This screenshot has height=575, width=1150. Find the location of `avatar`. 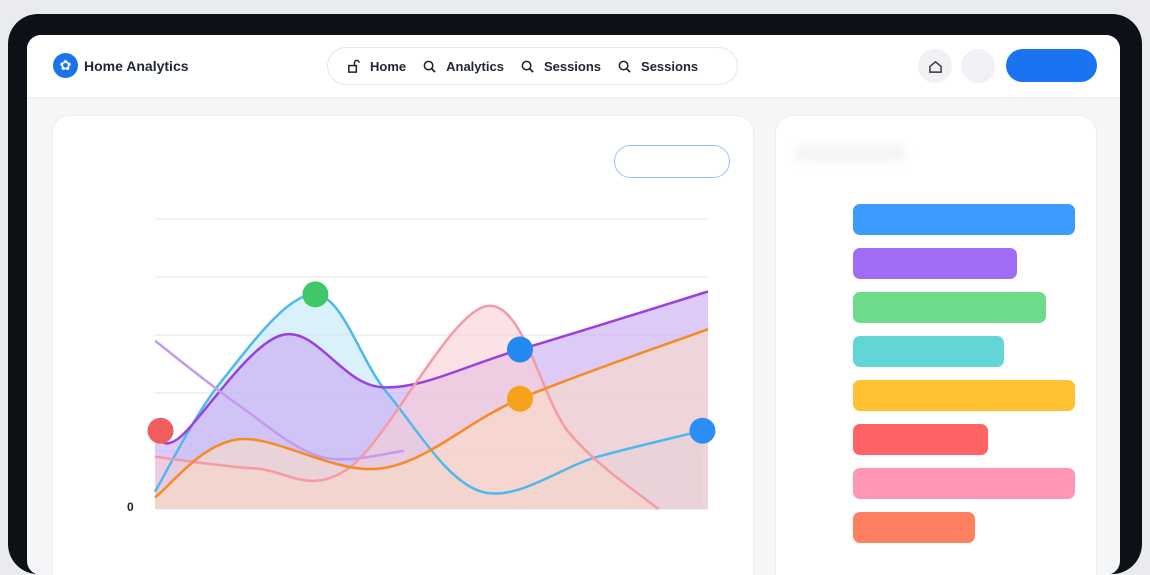

avatar is located at coordinates (978, 66).